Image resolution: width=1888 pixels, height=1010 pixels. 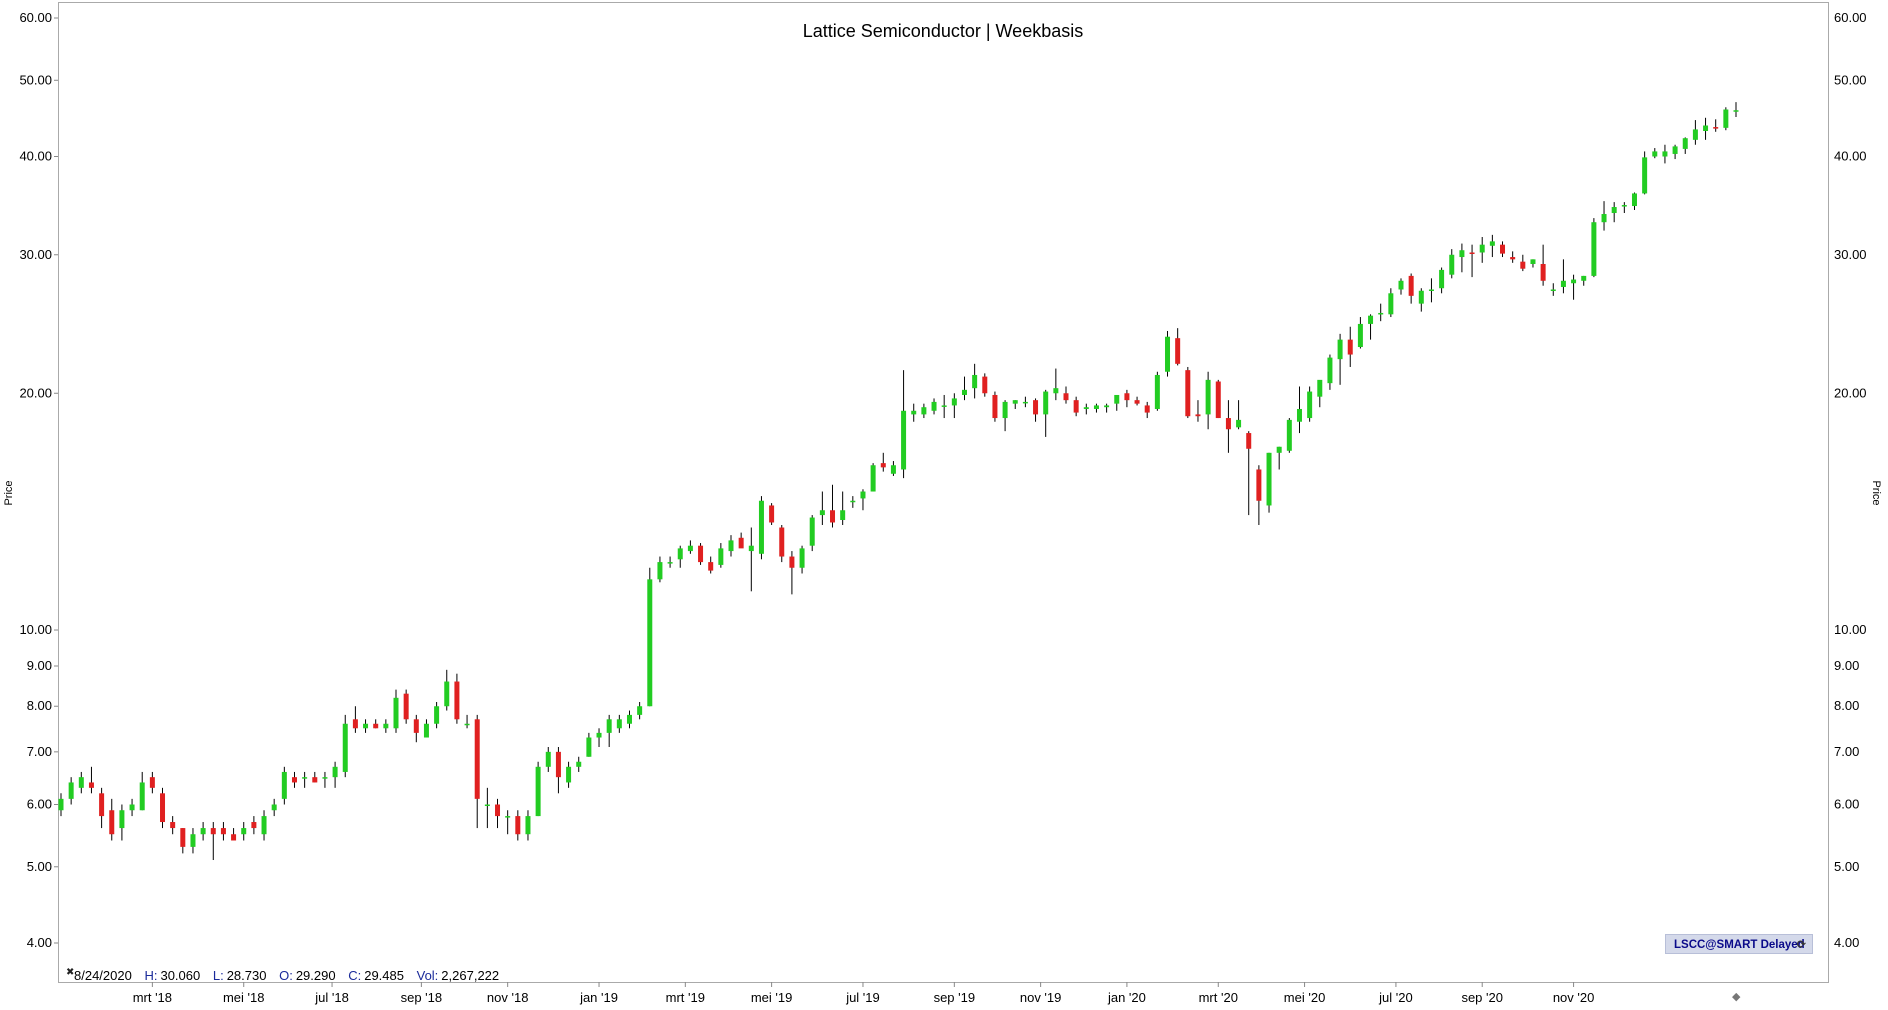 I want to click on info-date: 8/24/2020, so click(x=103, y=975).